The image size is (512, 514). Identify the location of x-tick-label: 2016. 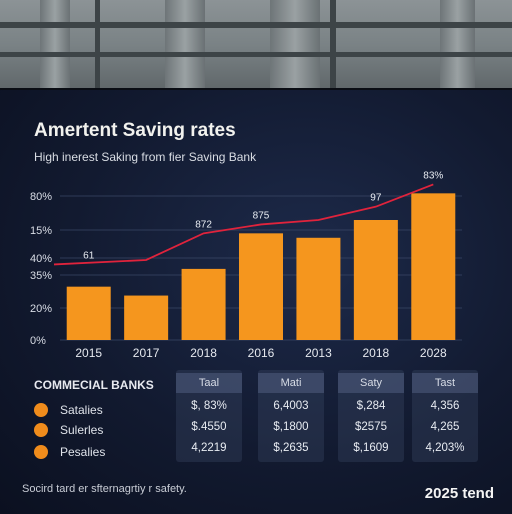
(261, 353).